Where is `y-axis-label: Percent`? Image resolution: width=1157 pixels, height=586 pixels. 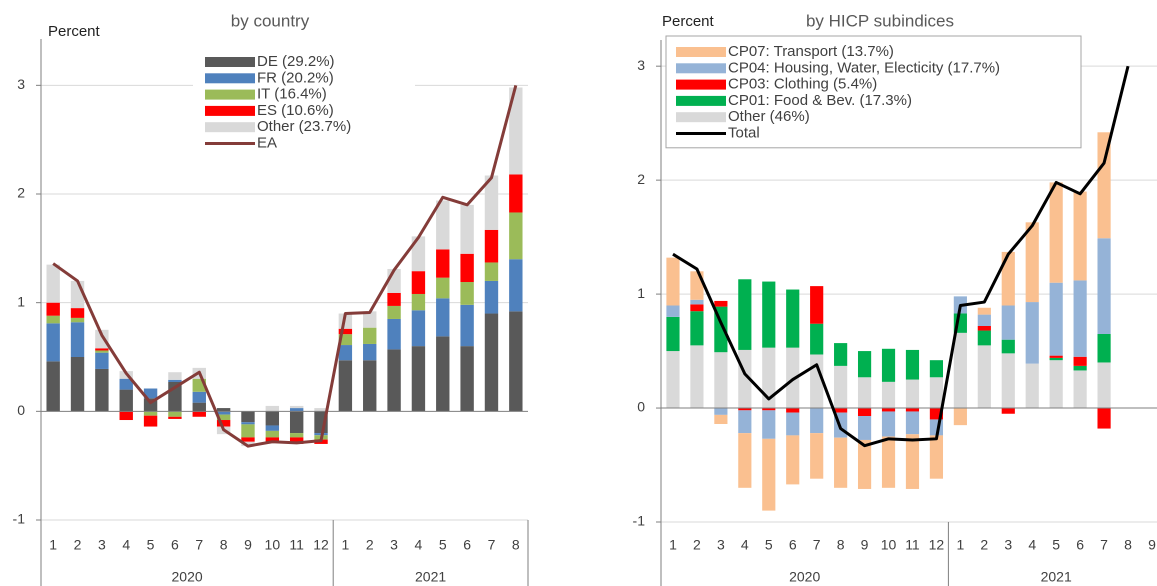 y-axis-label: Percent is located at coordinates (74, 31).